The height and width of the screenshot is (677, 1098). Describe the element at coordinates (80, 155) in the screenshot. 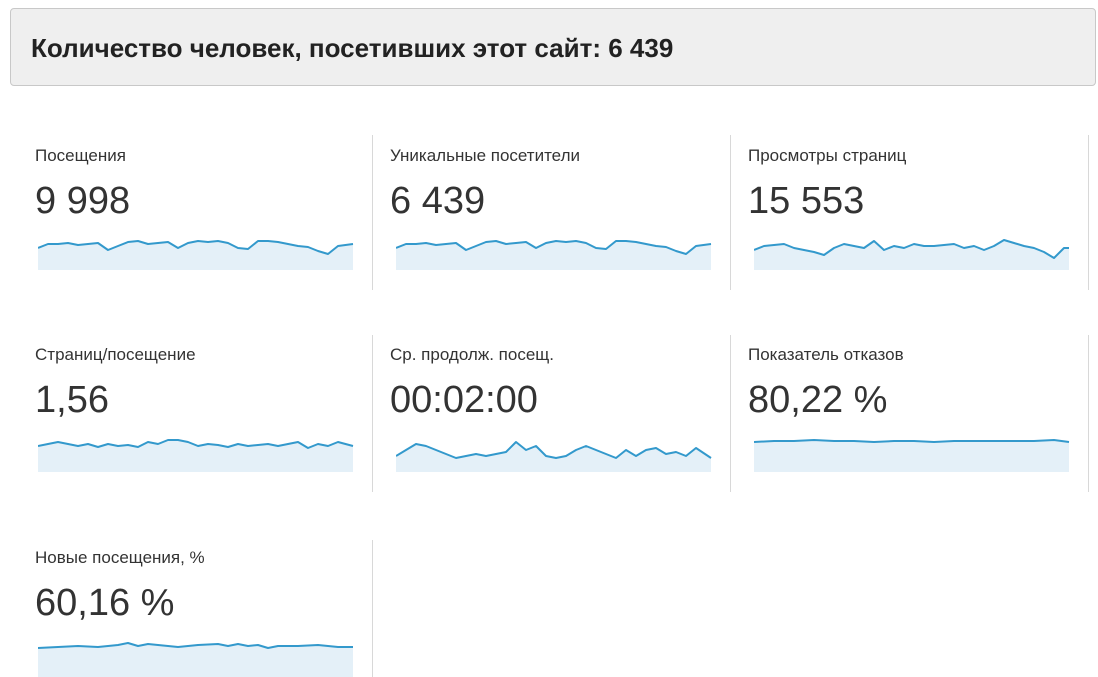

I see `metric-label: Посещения` at that location.